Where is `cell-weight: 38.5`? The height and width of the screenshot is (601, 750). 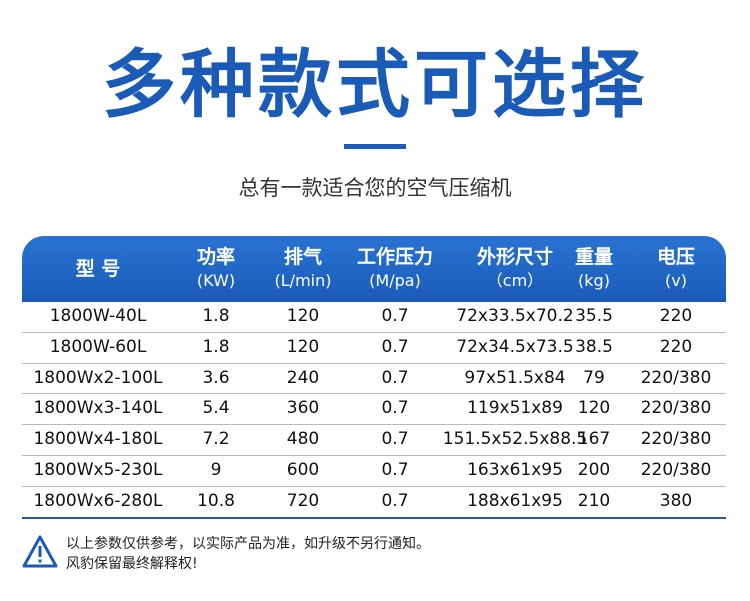
cell-weight: 38.5 is located at coordinates (594, 346).